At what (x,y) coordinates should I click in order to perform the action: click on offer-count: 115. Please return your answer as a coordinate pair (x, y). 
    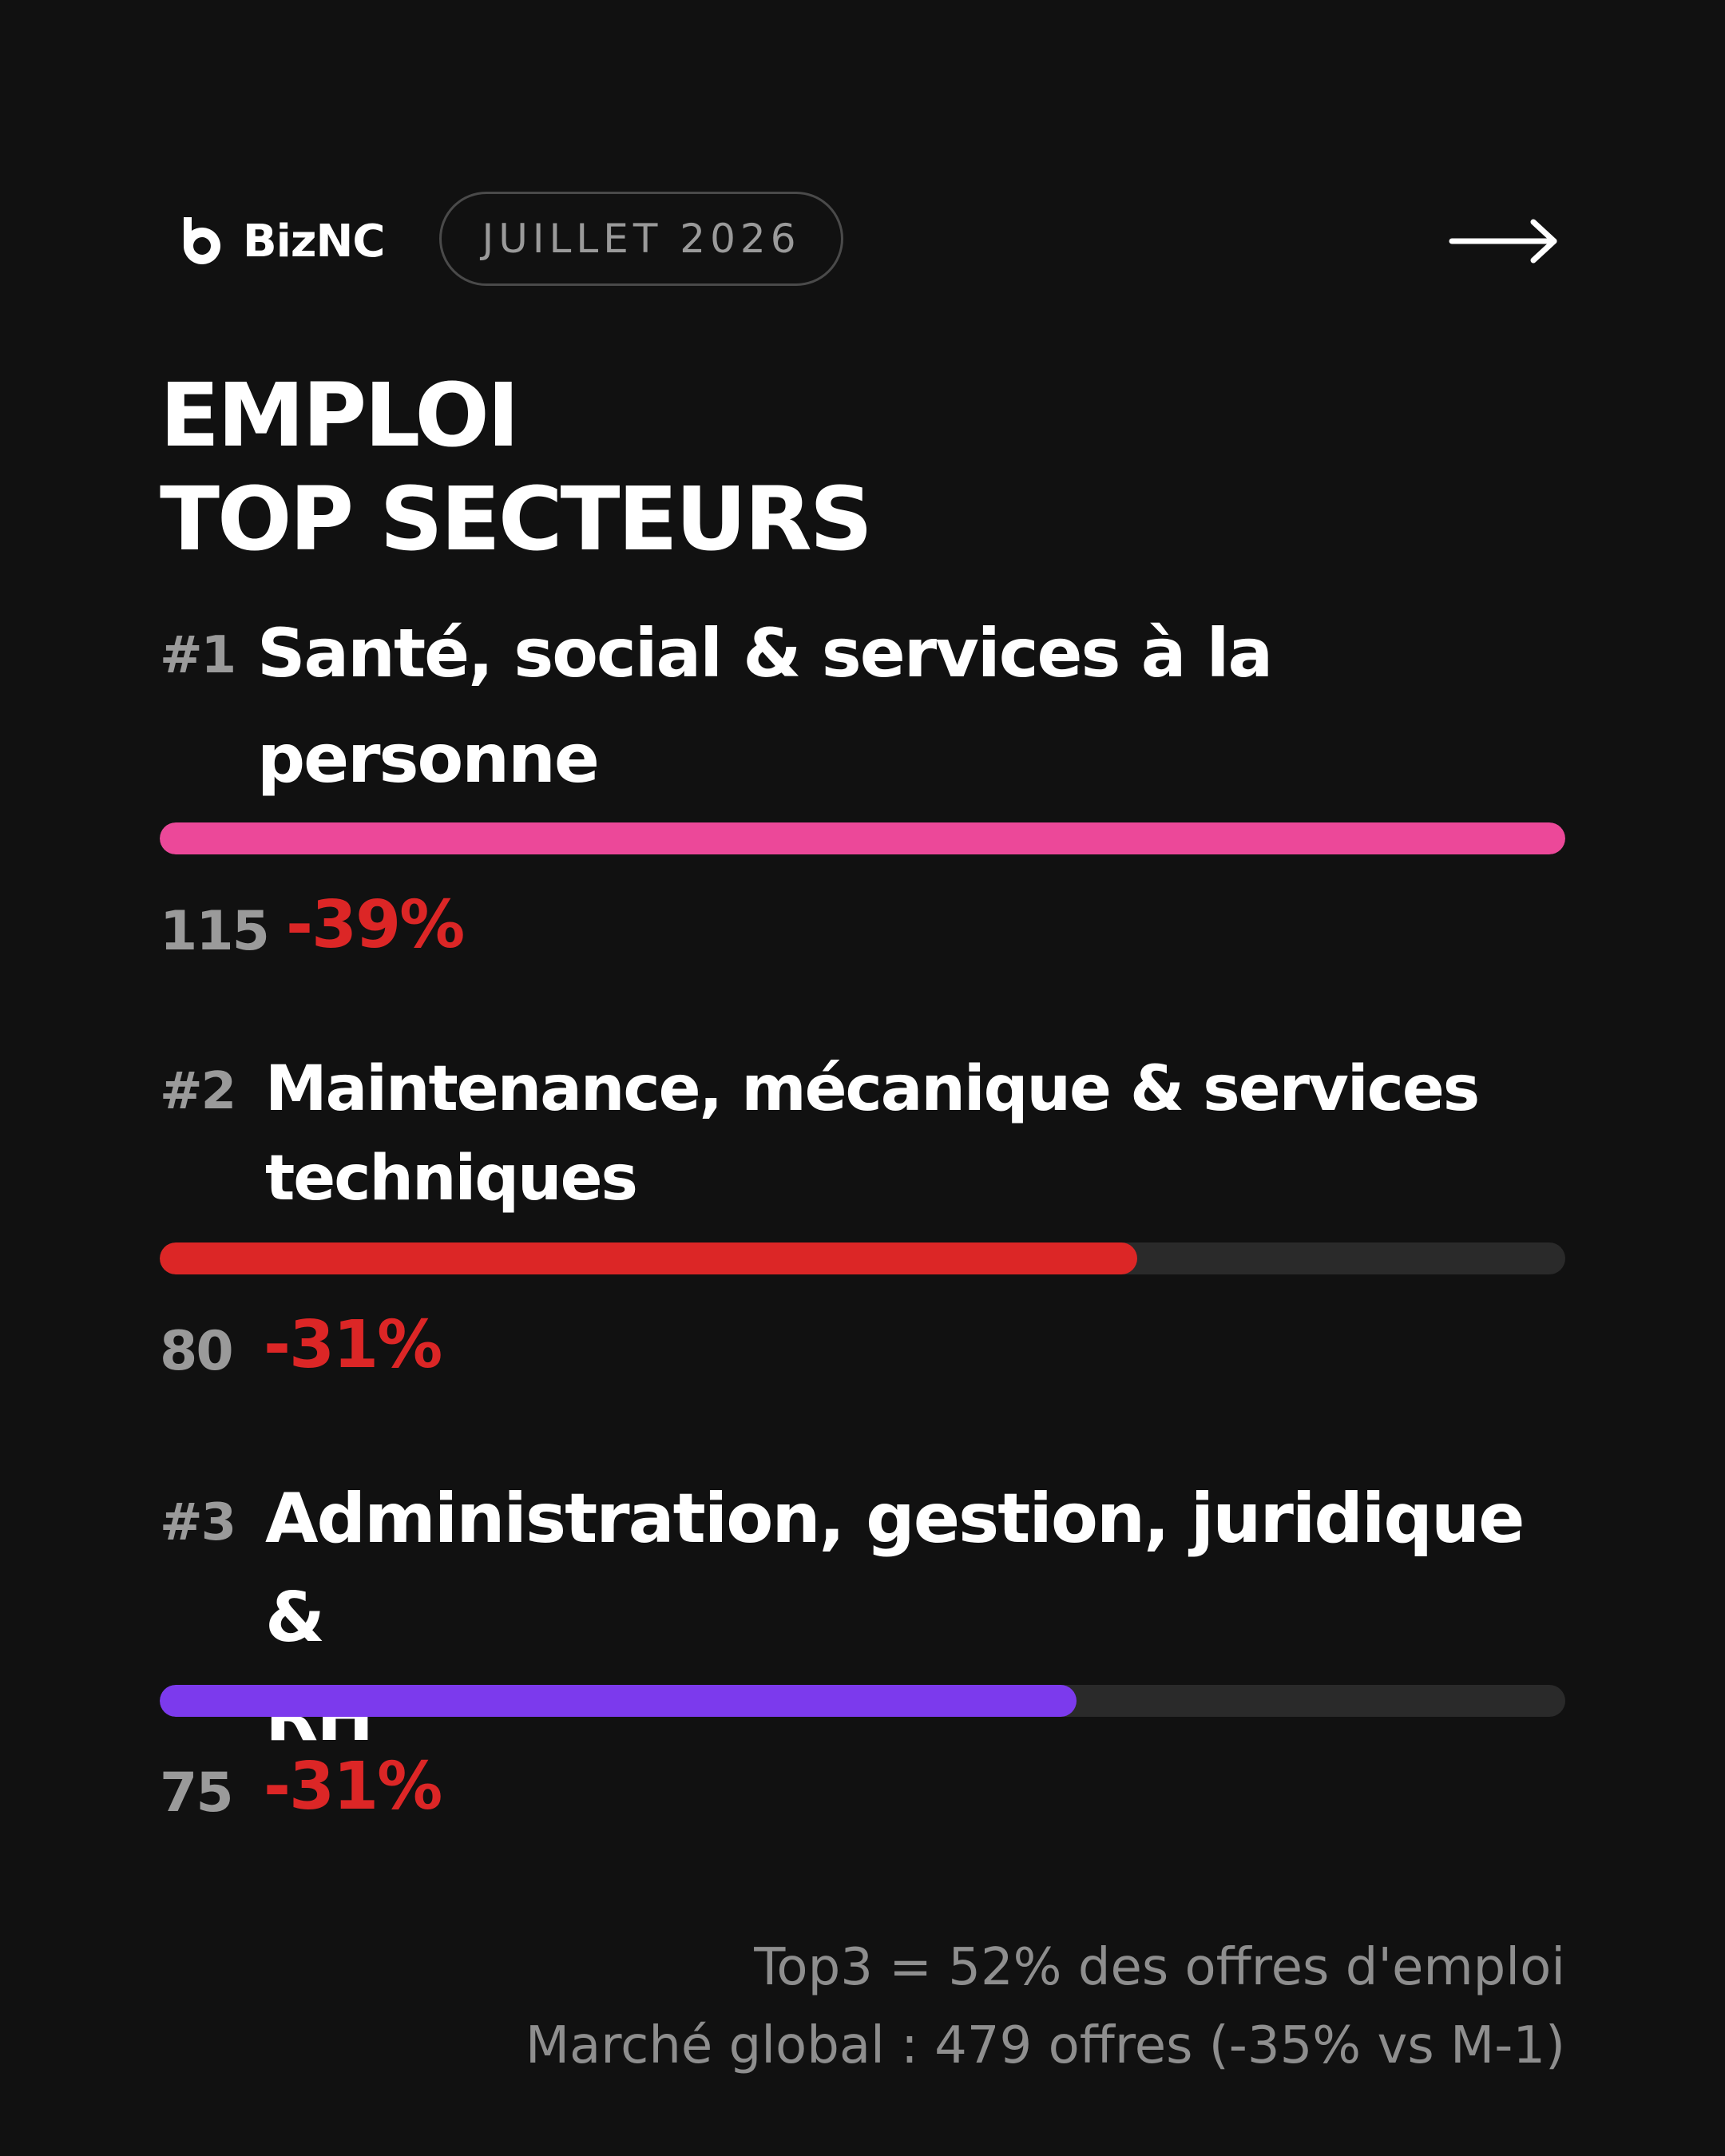
    Looking at the image, I should click on (215, 931).